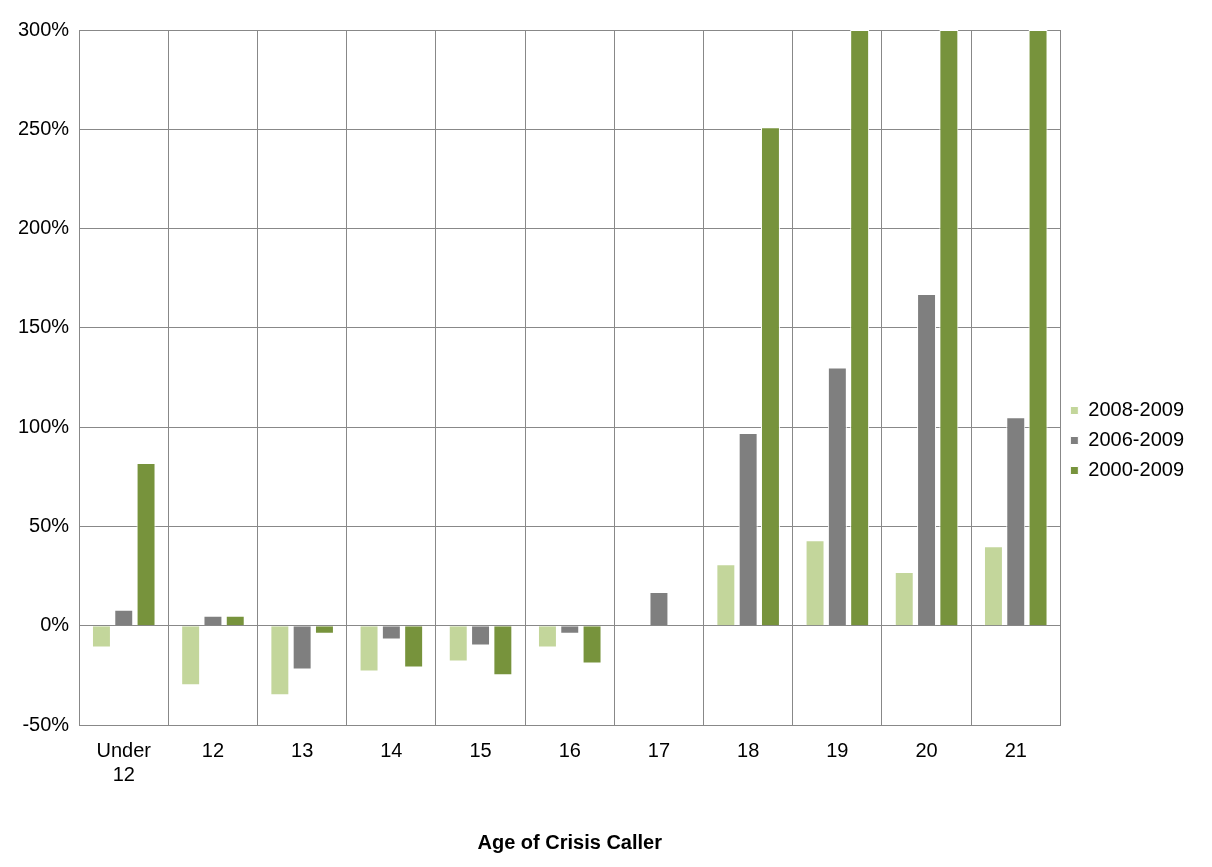 The height and width of the screenshot is (867, 1212). I want to click on x-tick-label: 17, so click(659, 749).